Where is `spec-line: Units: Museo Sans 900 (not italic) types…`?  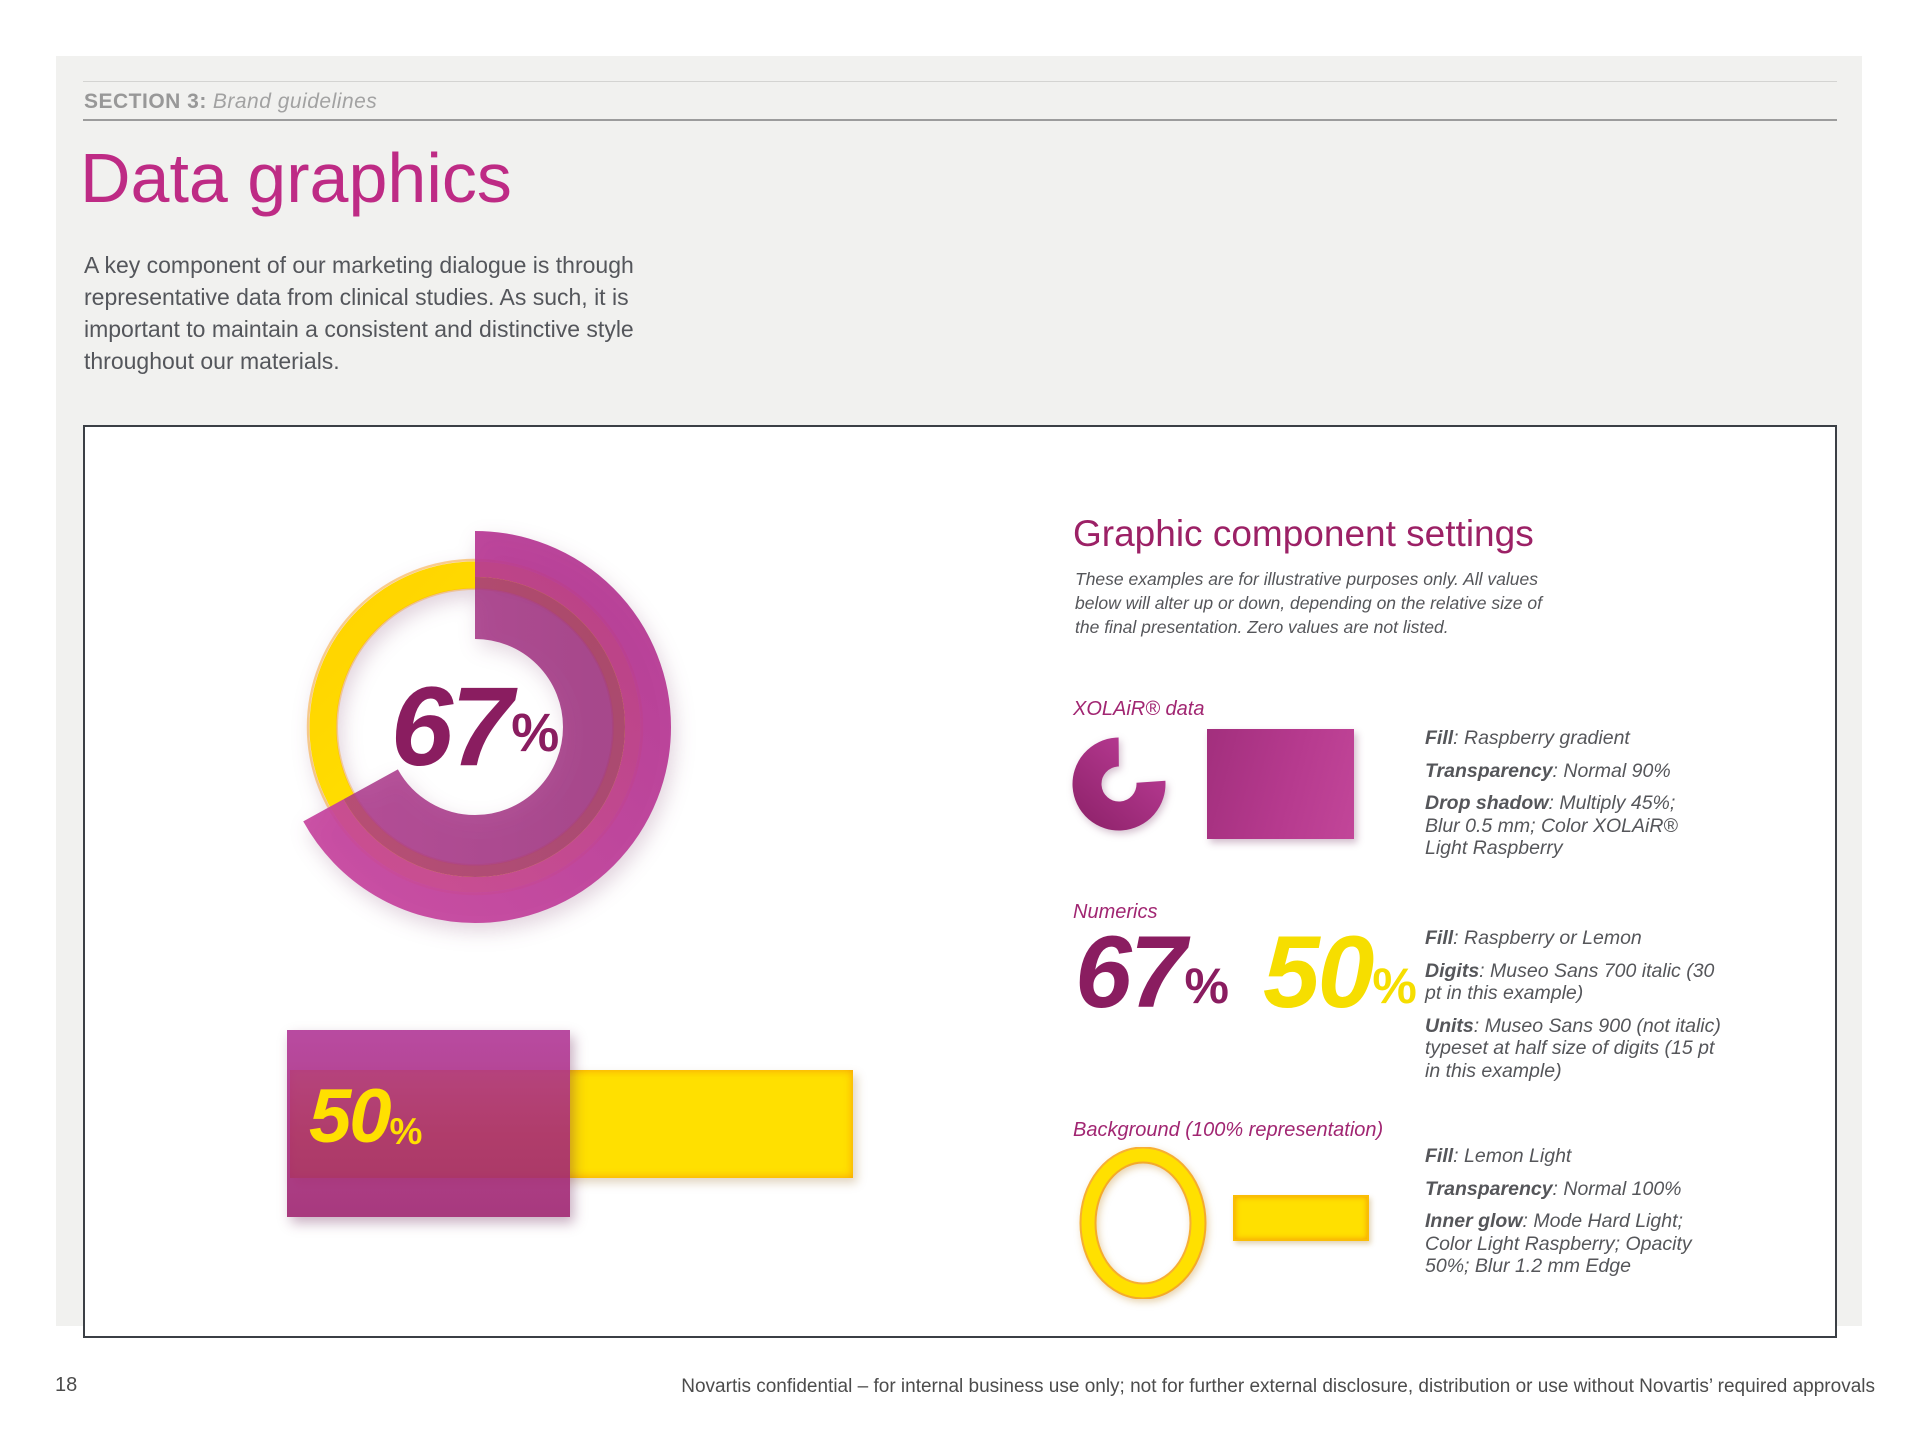
spec-line: Units: Museo Sans 900 (not italic) types… is located at coordinates (1573, 1048).